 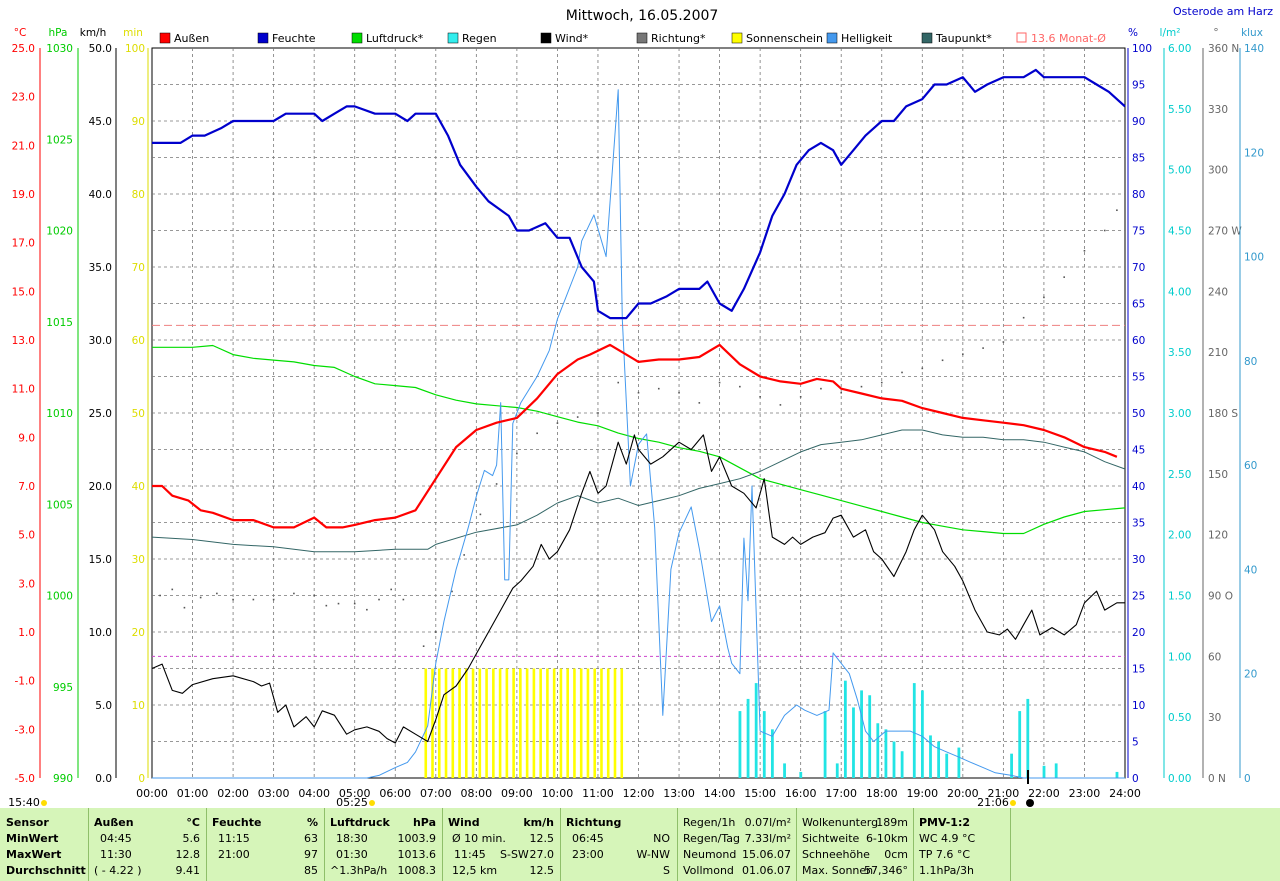 I want to click on x-tick-label: 14:00, so click(x=720, y=793).